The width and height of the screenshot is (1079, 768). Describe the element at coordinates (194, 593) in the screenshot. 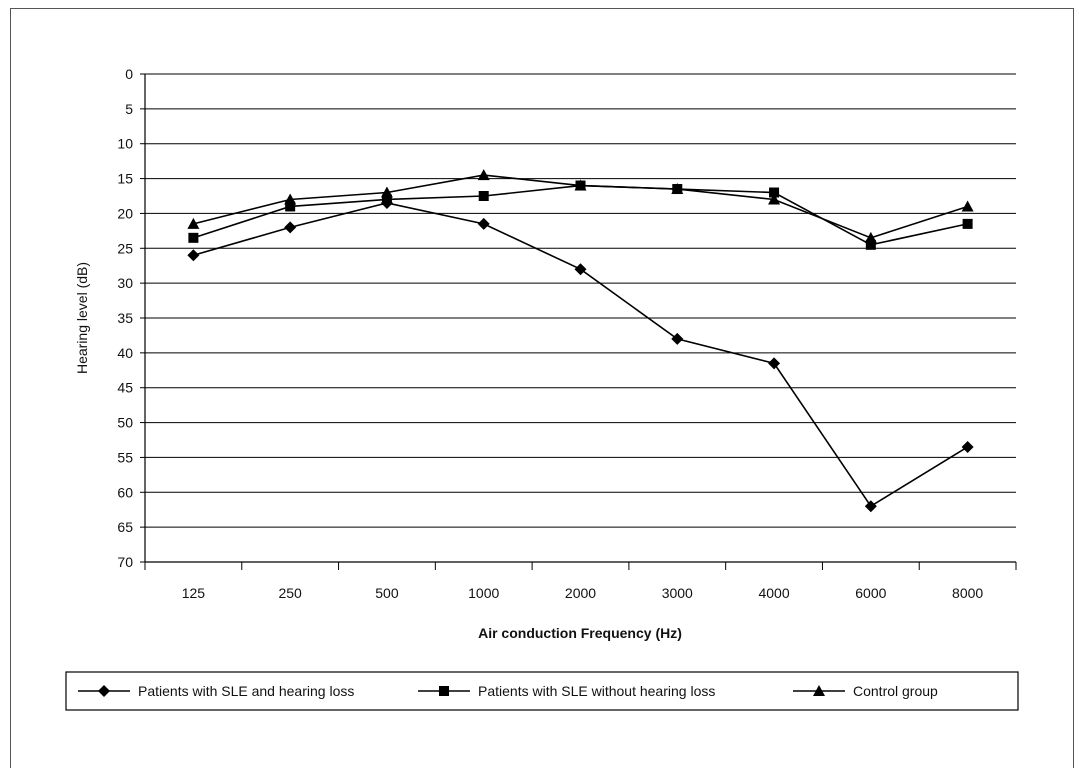

I see `x-tick-label: 125` at that location.